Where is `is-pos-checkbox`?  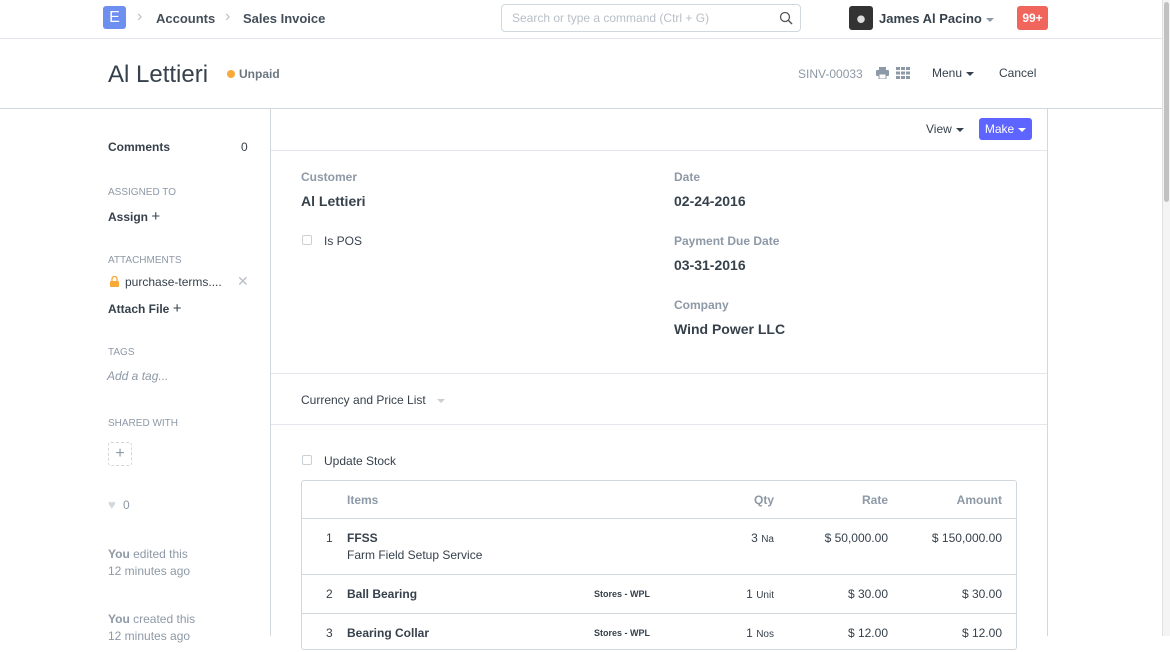 is-pos-checkbox is located at coordinates (307, 240).